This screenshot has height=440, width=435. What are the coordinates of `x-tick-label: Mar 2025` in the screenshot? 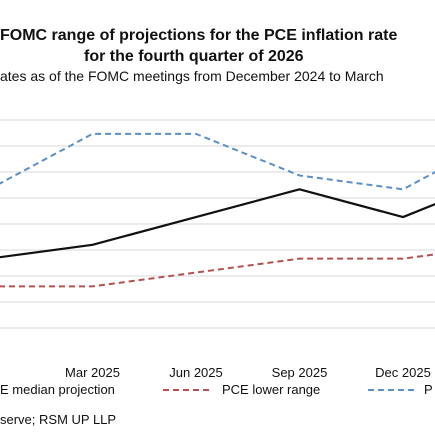 It's located at (92, 372).